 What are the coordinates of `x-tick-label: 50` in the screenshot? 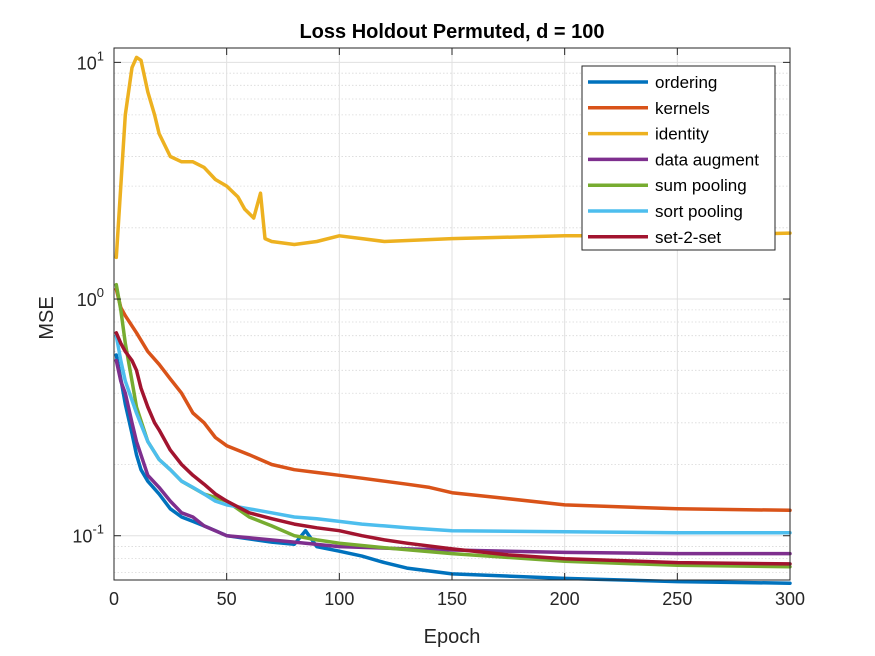 It's located at (227, 599).